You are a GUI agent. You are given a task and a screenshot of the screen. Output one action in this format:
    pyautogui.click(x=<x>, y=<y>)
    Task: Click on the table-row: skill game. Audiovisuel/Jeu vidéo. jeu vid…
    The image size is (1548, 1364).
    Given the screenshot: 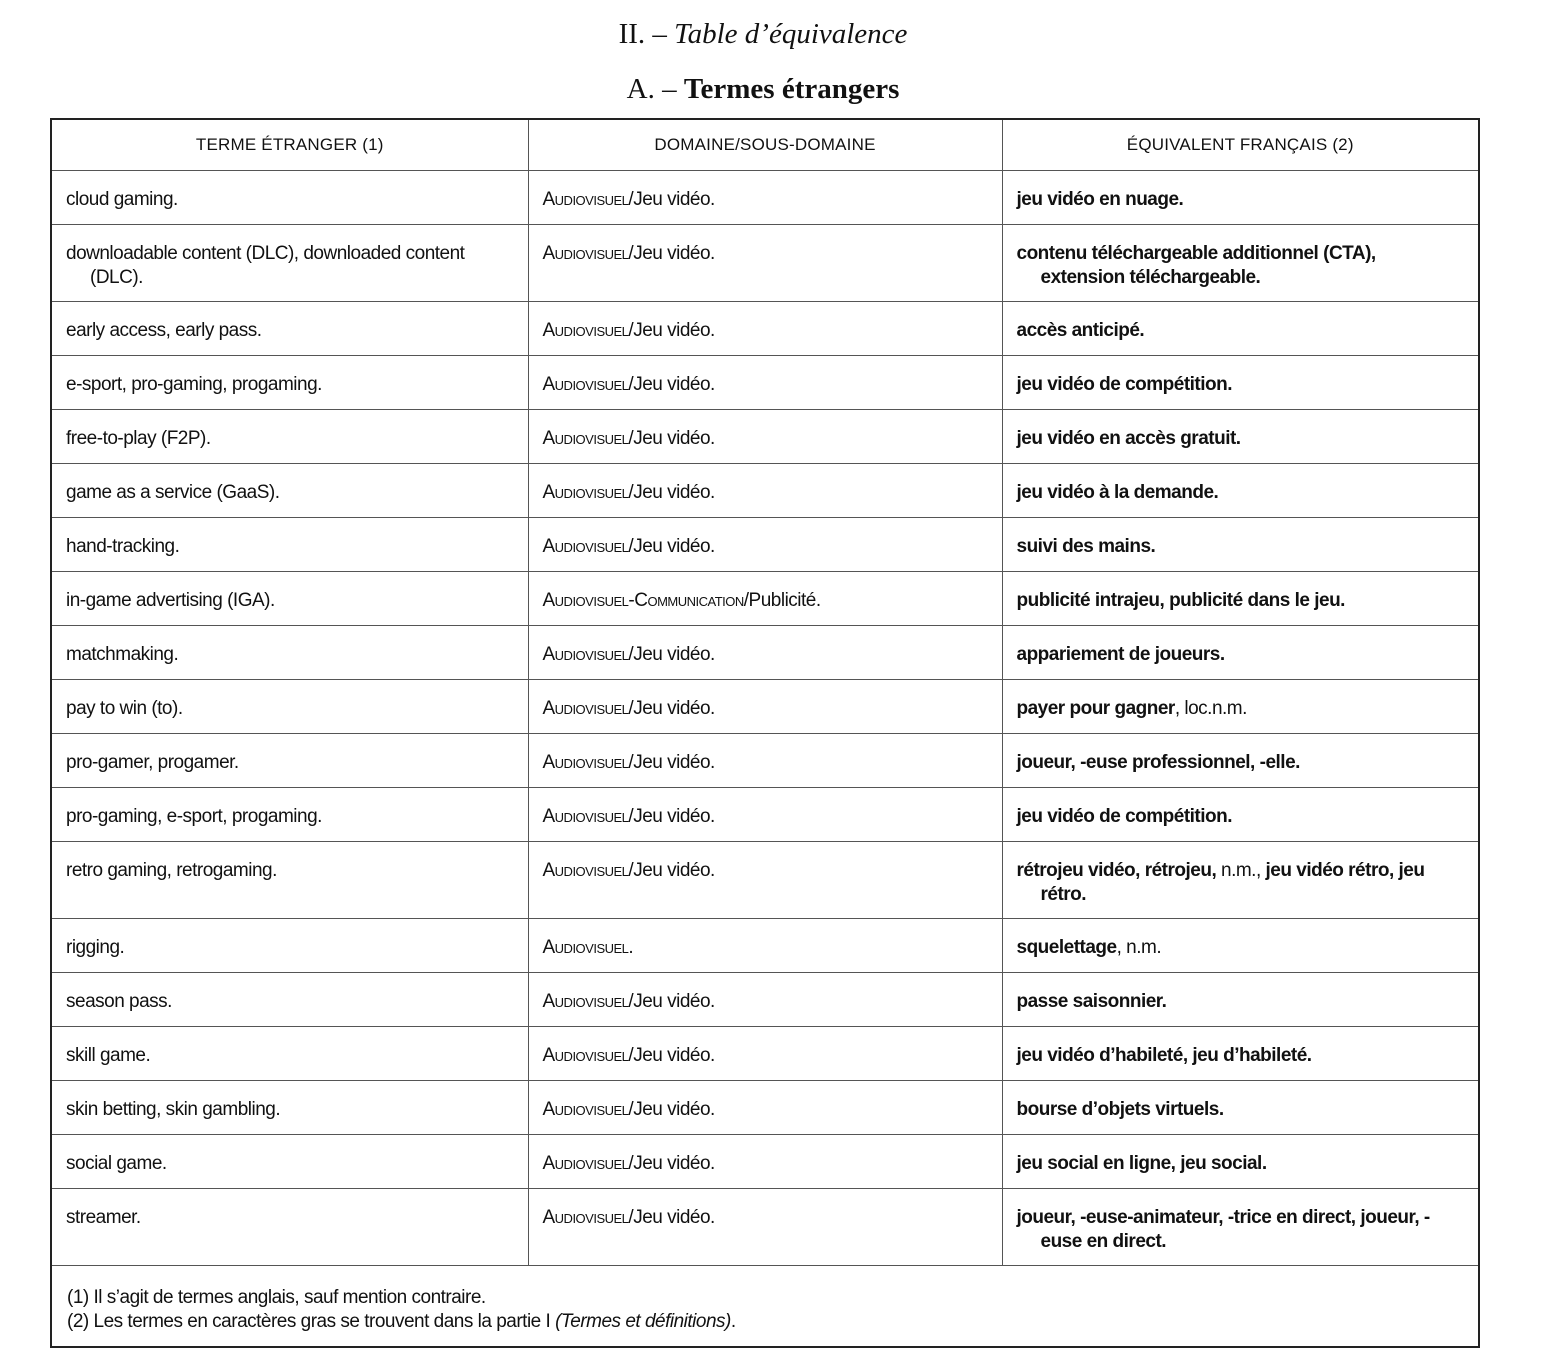 What is the action you would take?
    pyautogui.click(x=765, y=1053)
    